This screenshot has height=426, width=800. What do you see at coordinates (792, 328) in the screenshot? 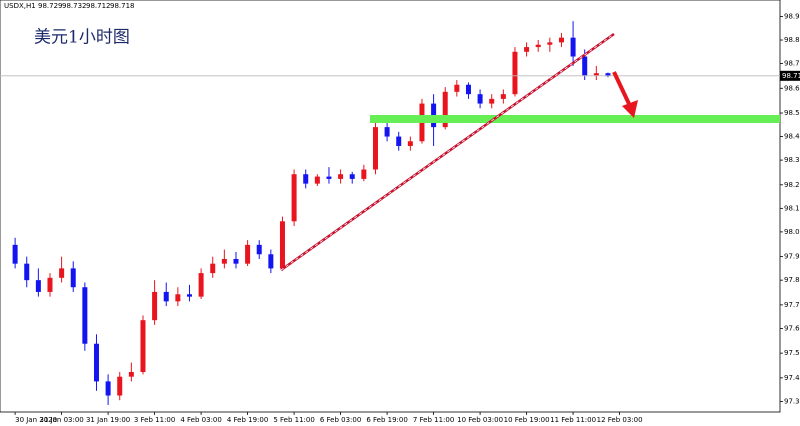
I see `y-tick-label: 97.645` at bounding box center [792, 328].